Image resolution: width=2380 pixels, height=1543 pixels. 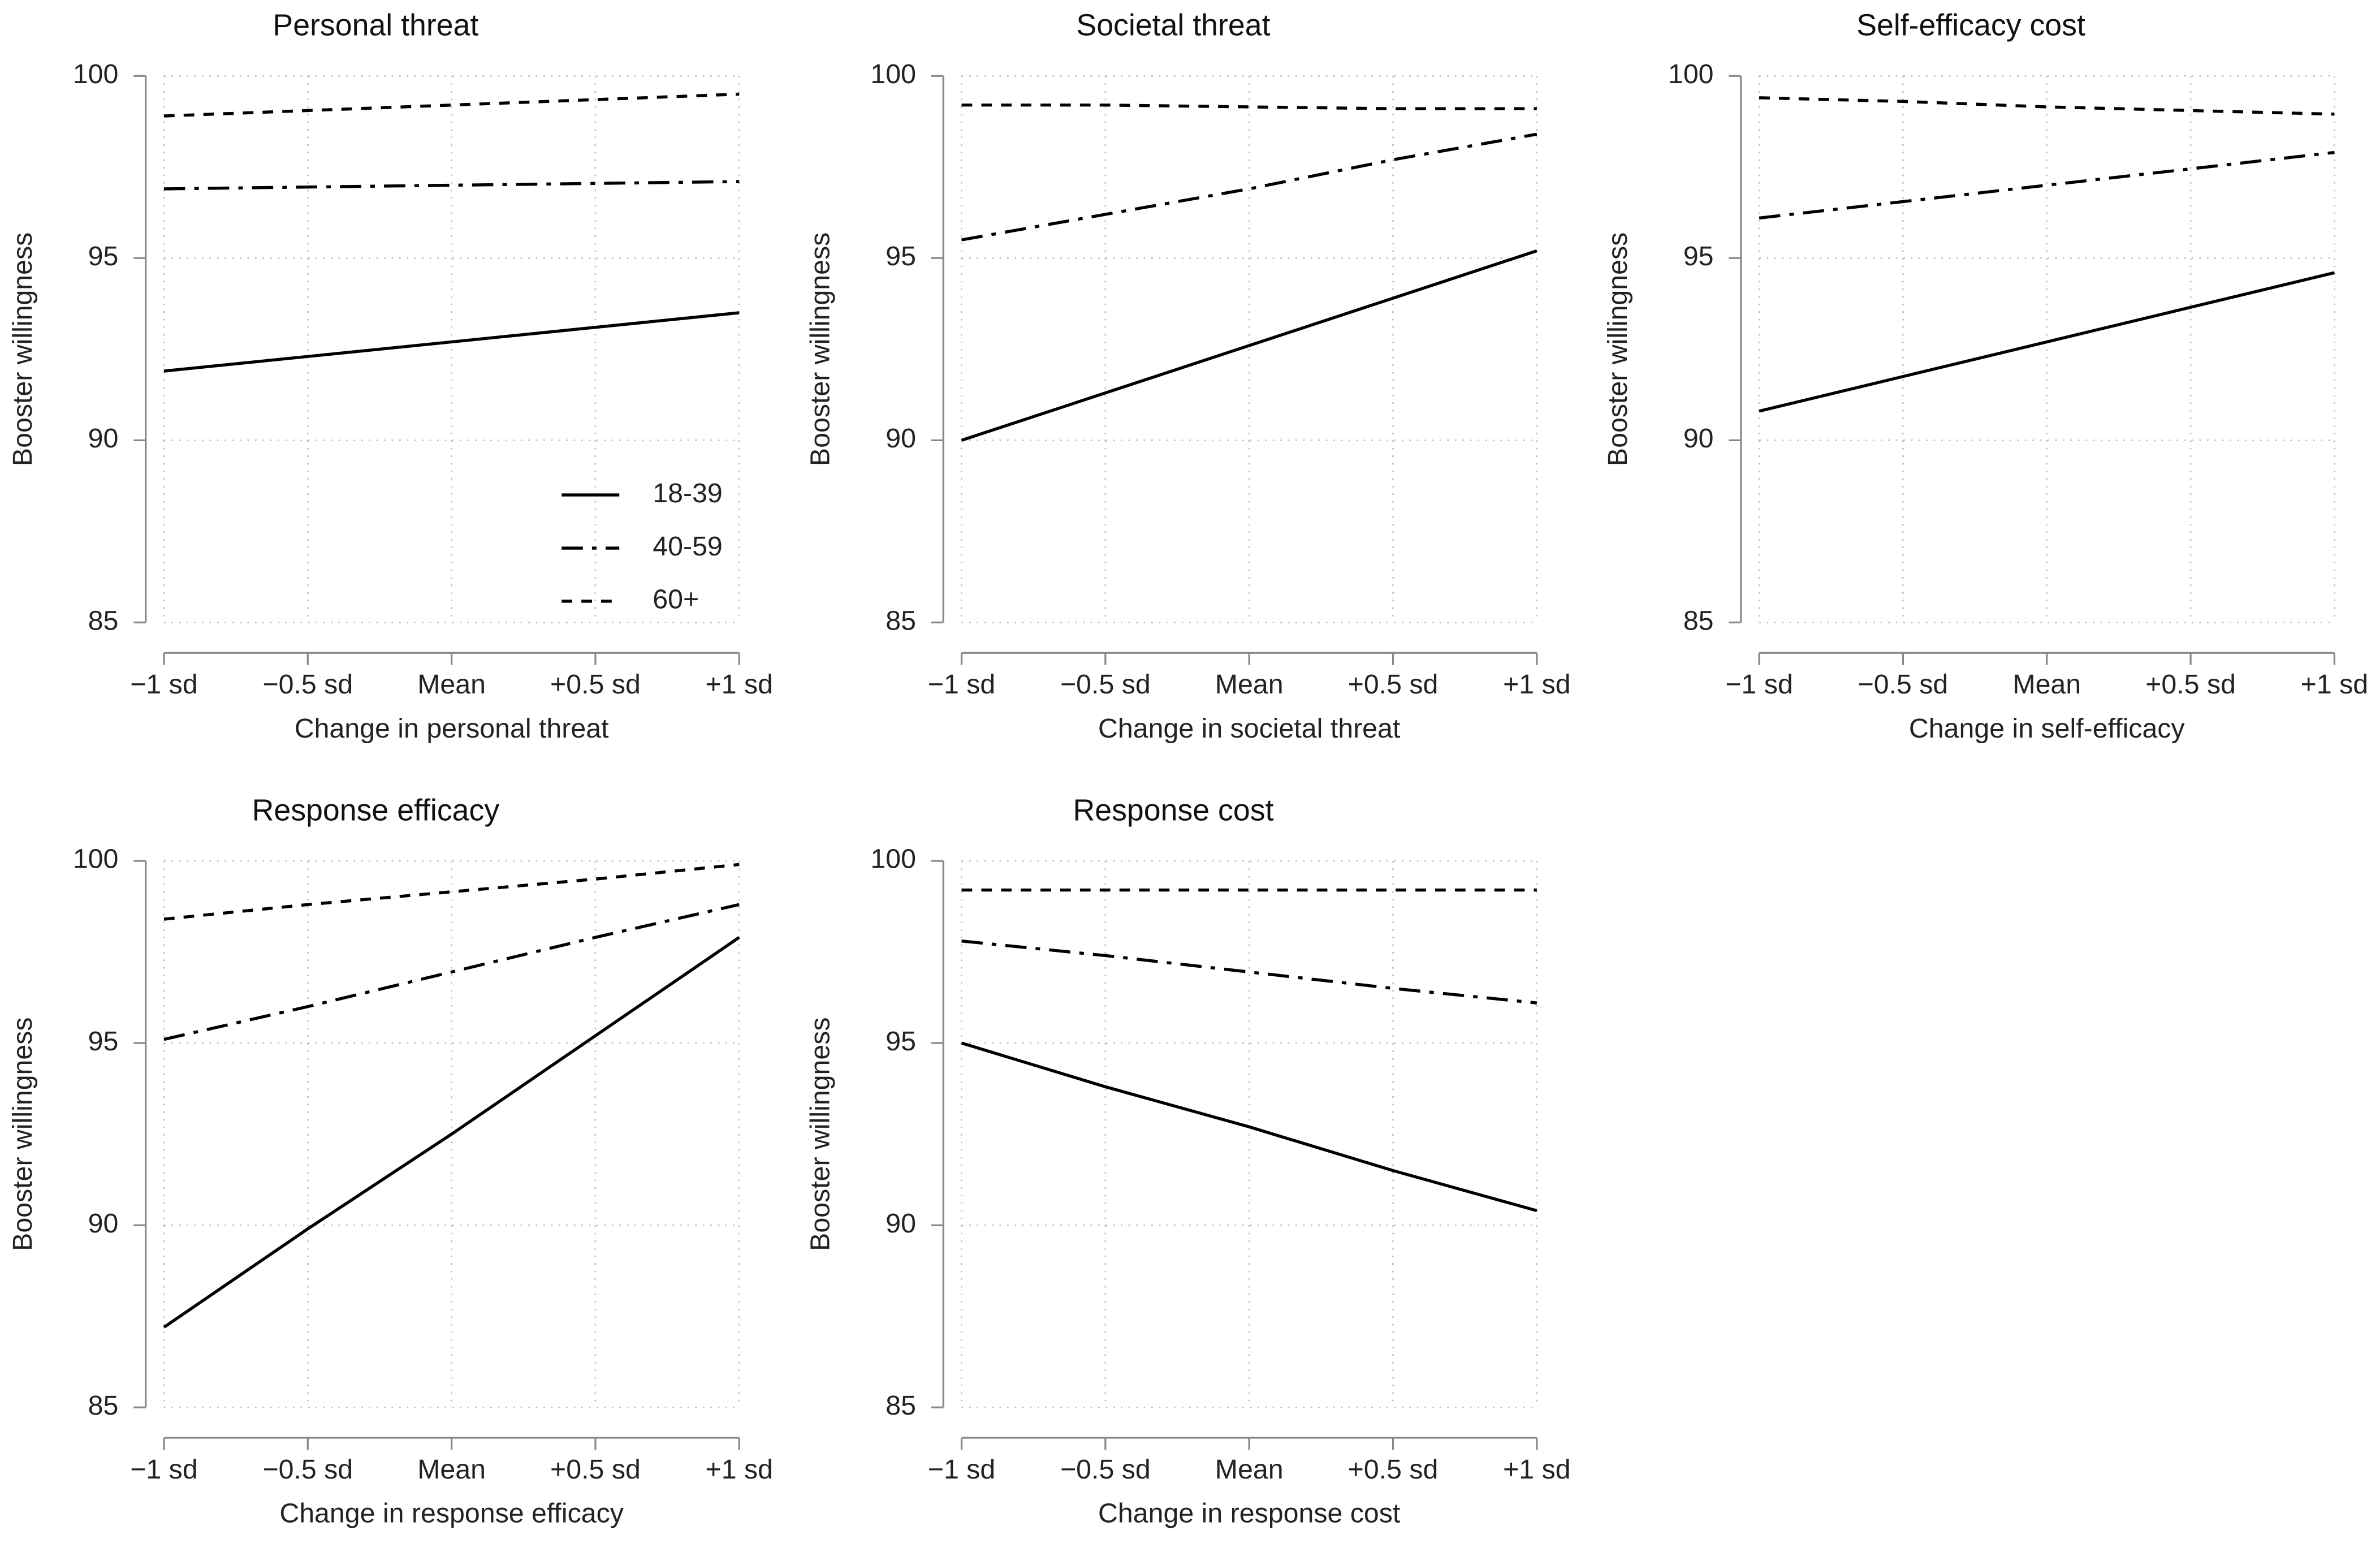 I want to click on chart-title: Societal threat, so click(x=1173, y=25).